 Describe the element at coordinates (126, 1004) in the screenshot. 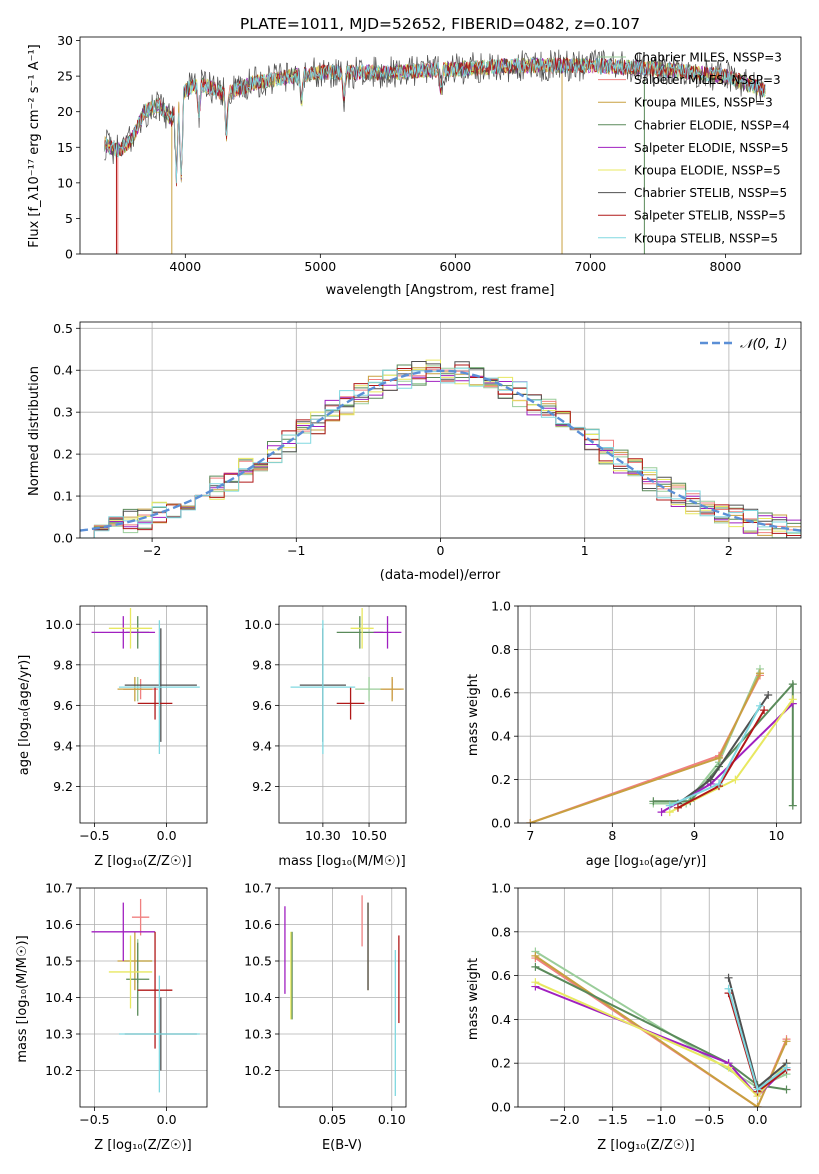

I see `mass-vs-metallicity-panel: −0.5 0.0 10.2 10.3 10.4 10.5 10.6 10.7` at that location.